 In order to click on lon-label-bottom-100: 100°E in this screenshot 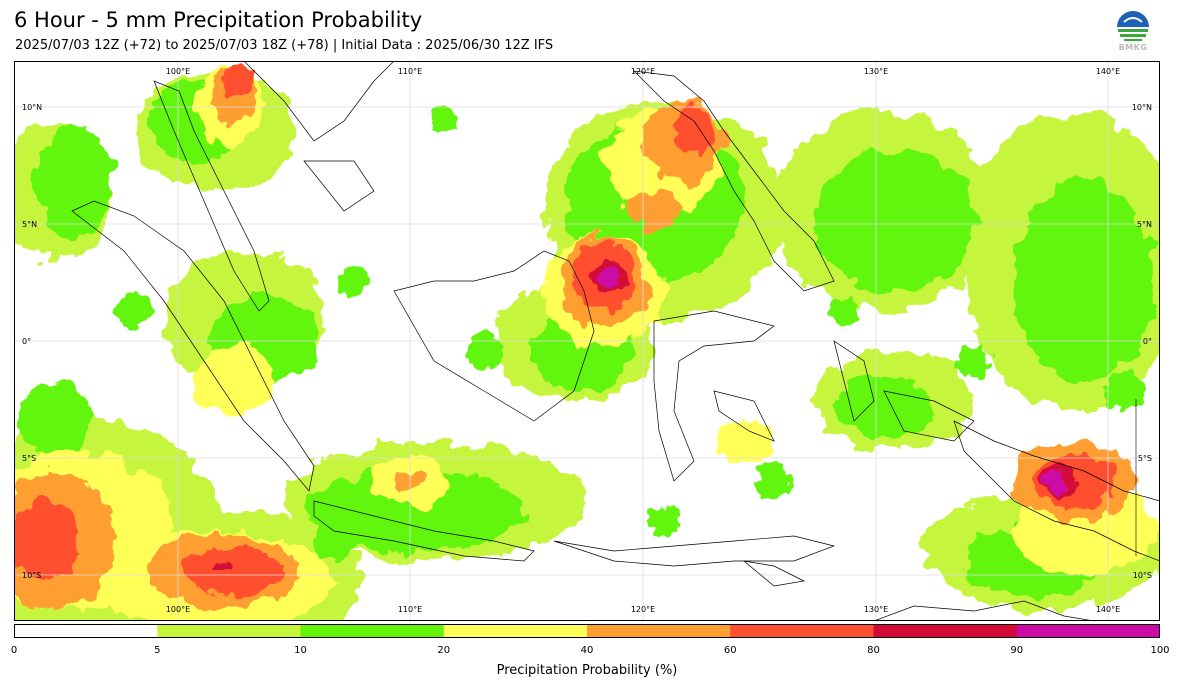, I will do `click(178, 609)`.